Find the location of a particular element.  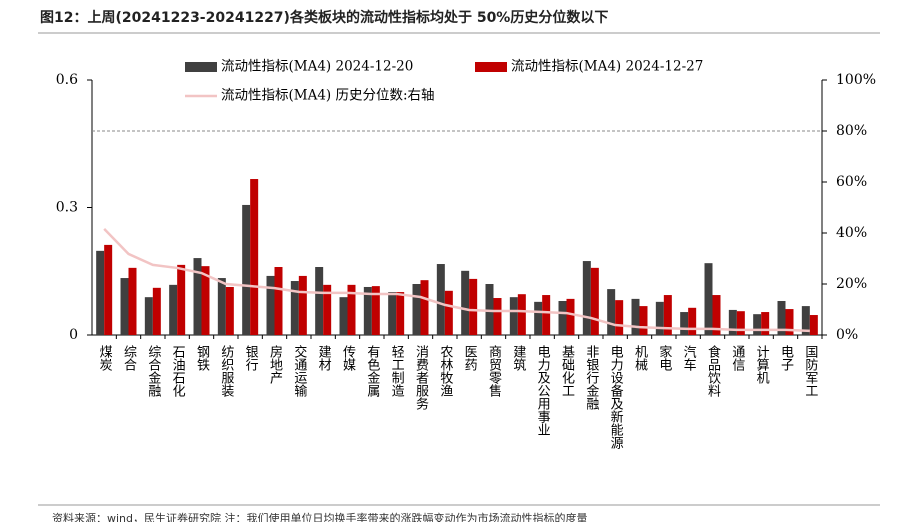

x-tick-label: 商贸零售 is located at coordinates (494, 371).